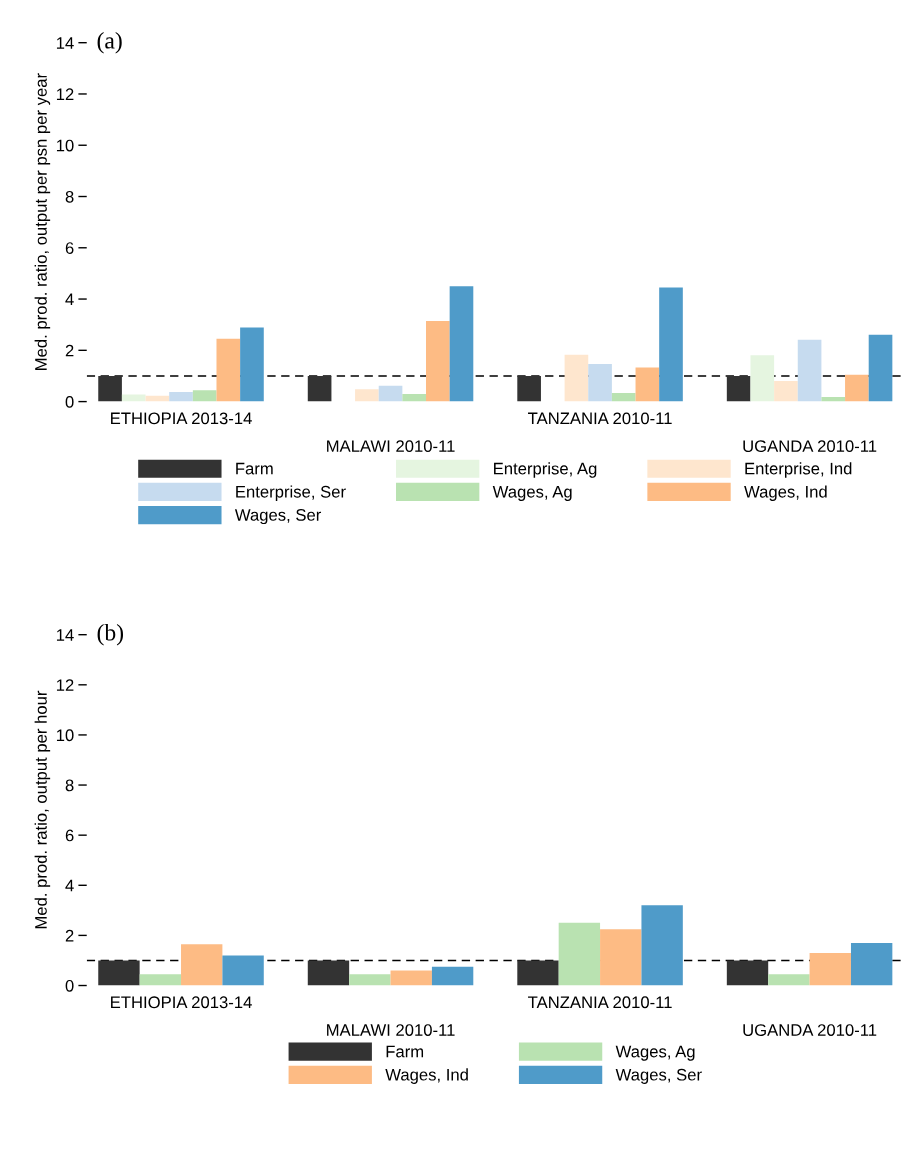 The height and width of the screenshot is (1154, 913). I want to click on legend-label: Enterprise, Ind, so click(798, 470).